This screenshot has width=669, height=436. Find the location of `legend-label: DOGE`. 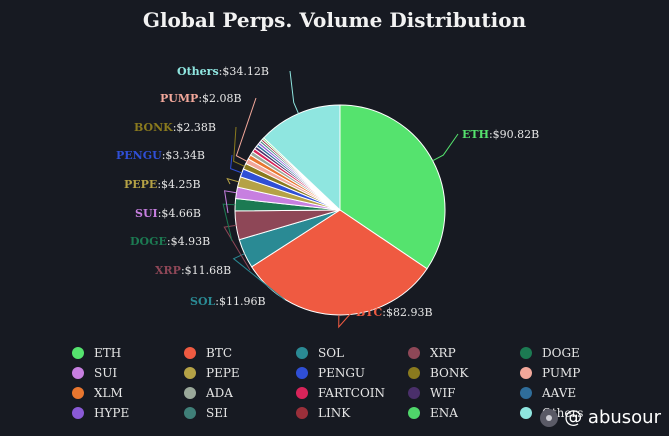

legend-label: DOGE is located at coordinates (561, 353).